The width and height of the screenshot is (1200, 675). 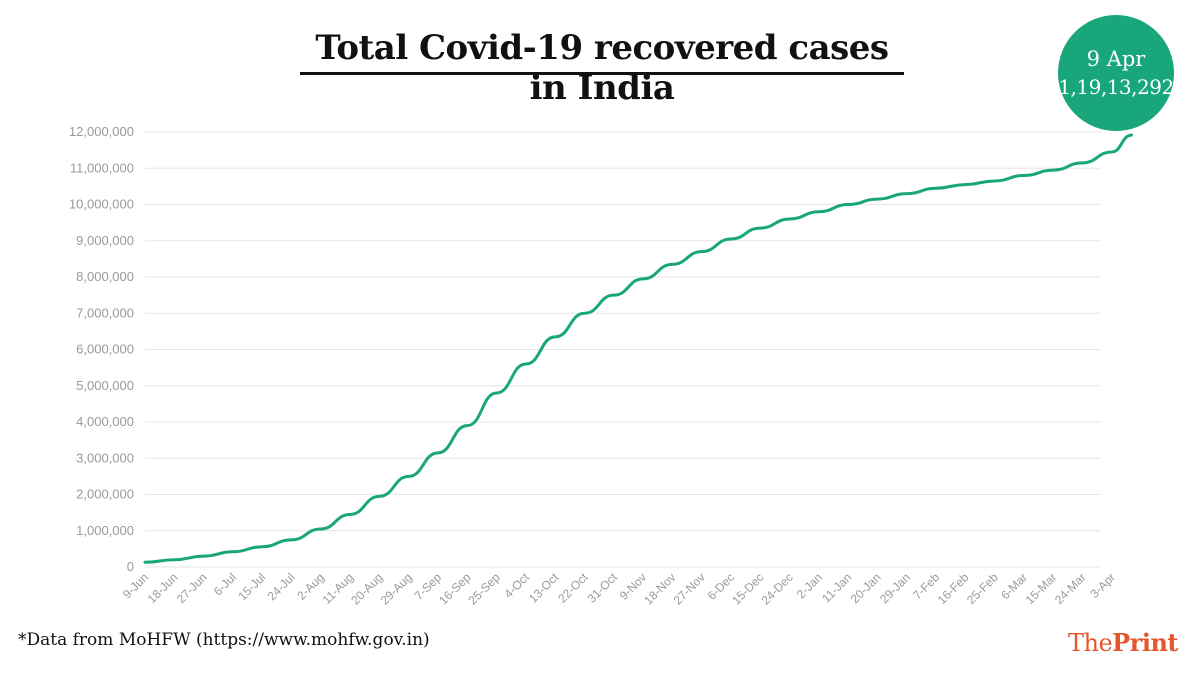 I want to click on latest-value-badge: 9 Apr 1,19,13,292, so click(x=1116, y=73).